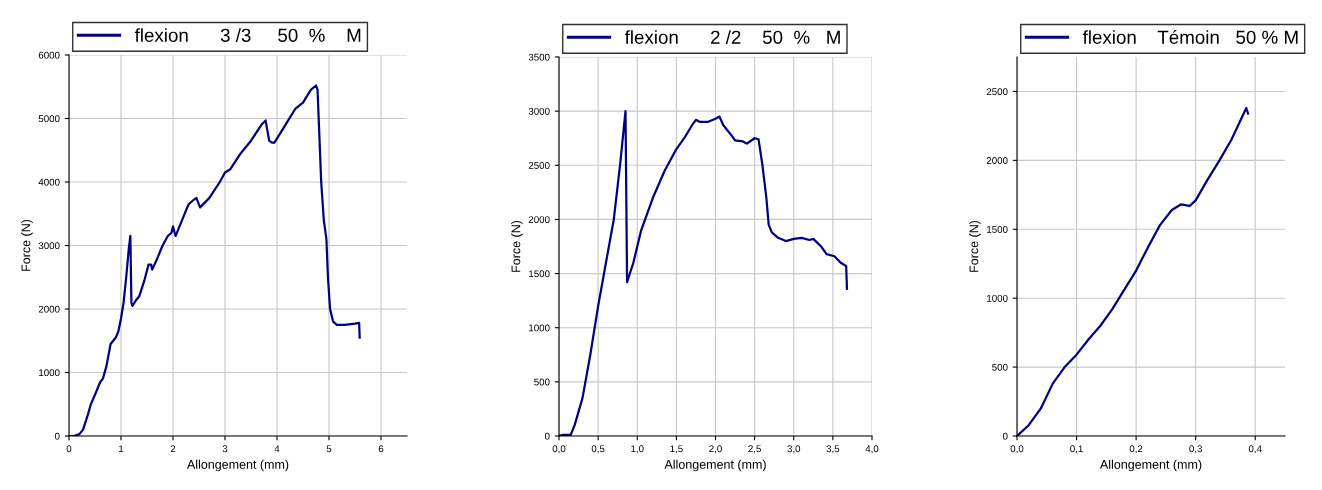 Image resolution: width=1322 pixels, height=490 pixels. Describe the element at coordinates (1255, 449) in the screenshot. I see `x-tick-label: 0,4` at that location.